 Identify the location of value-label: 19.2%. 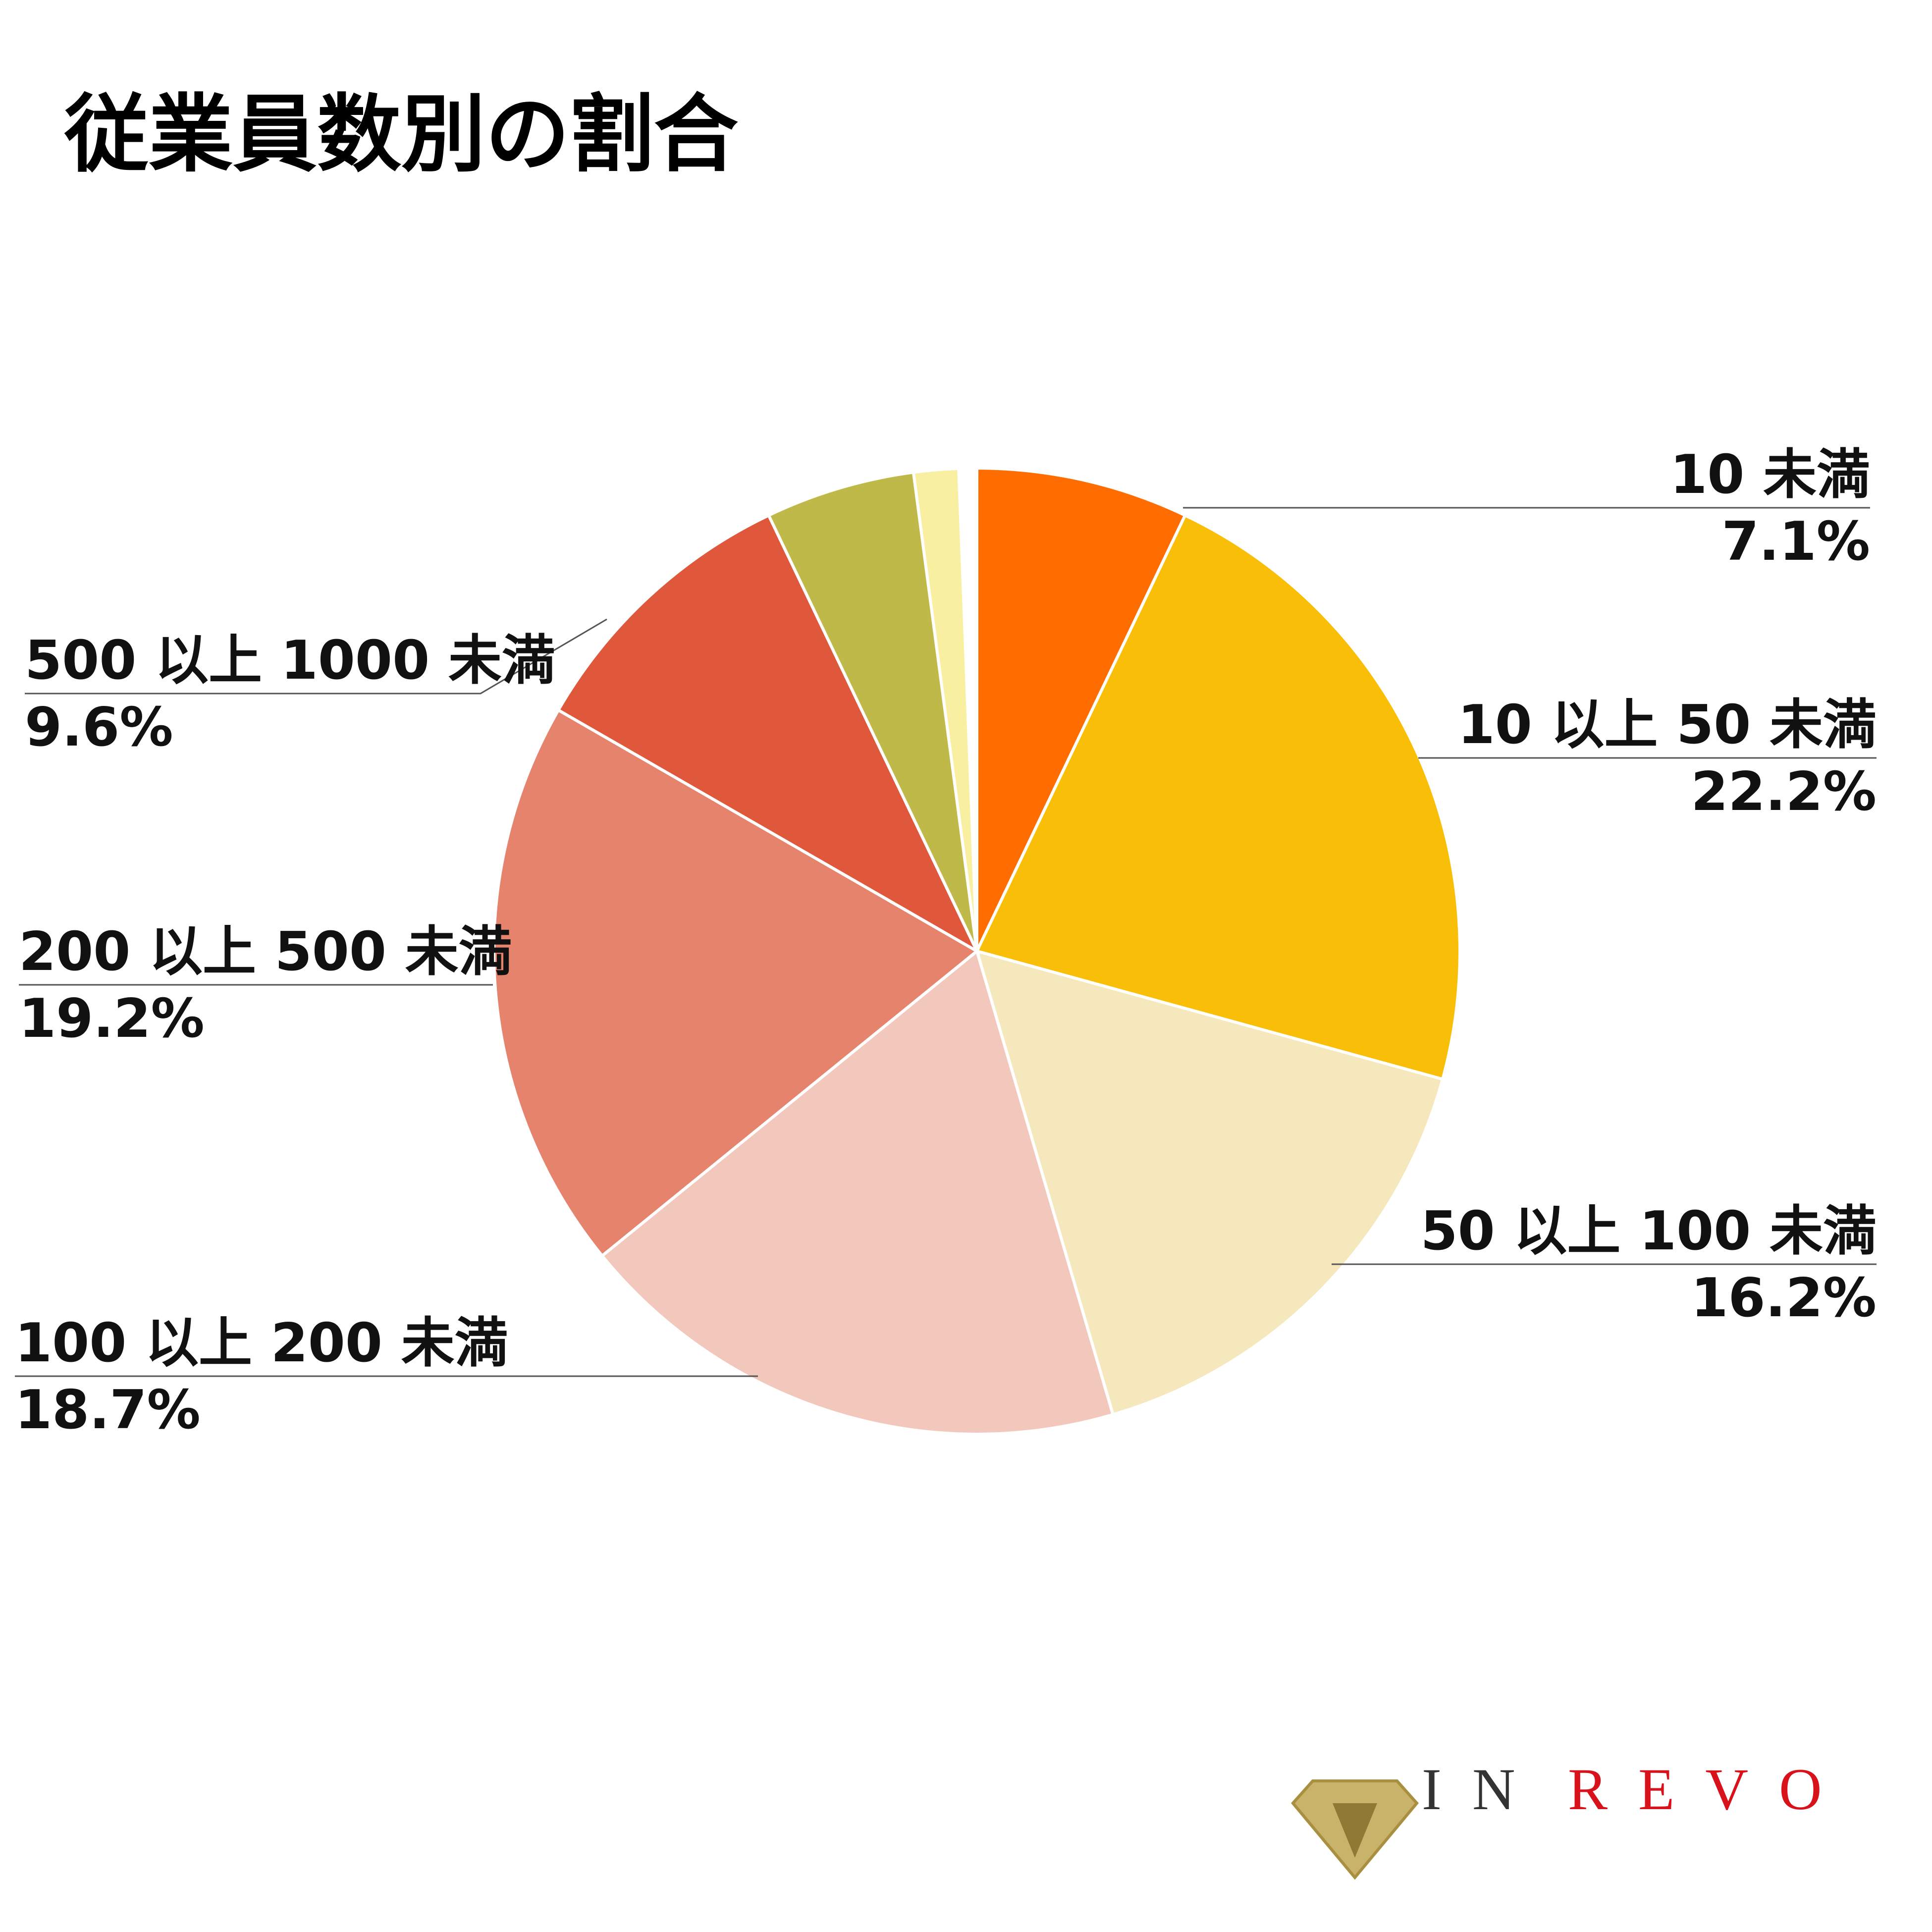
(112, 1019).